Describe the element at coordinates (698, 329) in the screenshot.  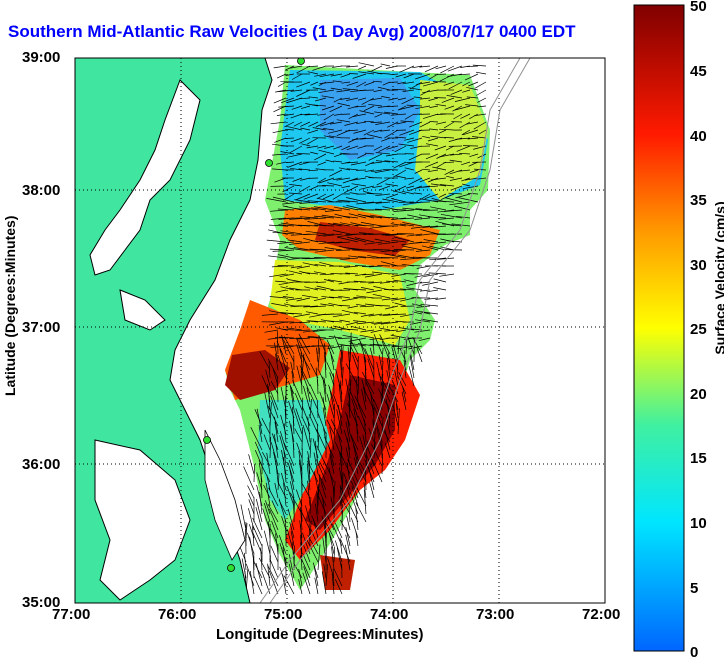
I see `colorbar-tick: 25` at that location.